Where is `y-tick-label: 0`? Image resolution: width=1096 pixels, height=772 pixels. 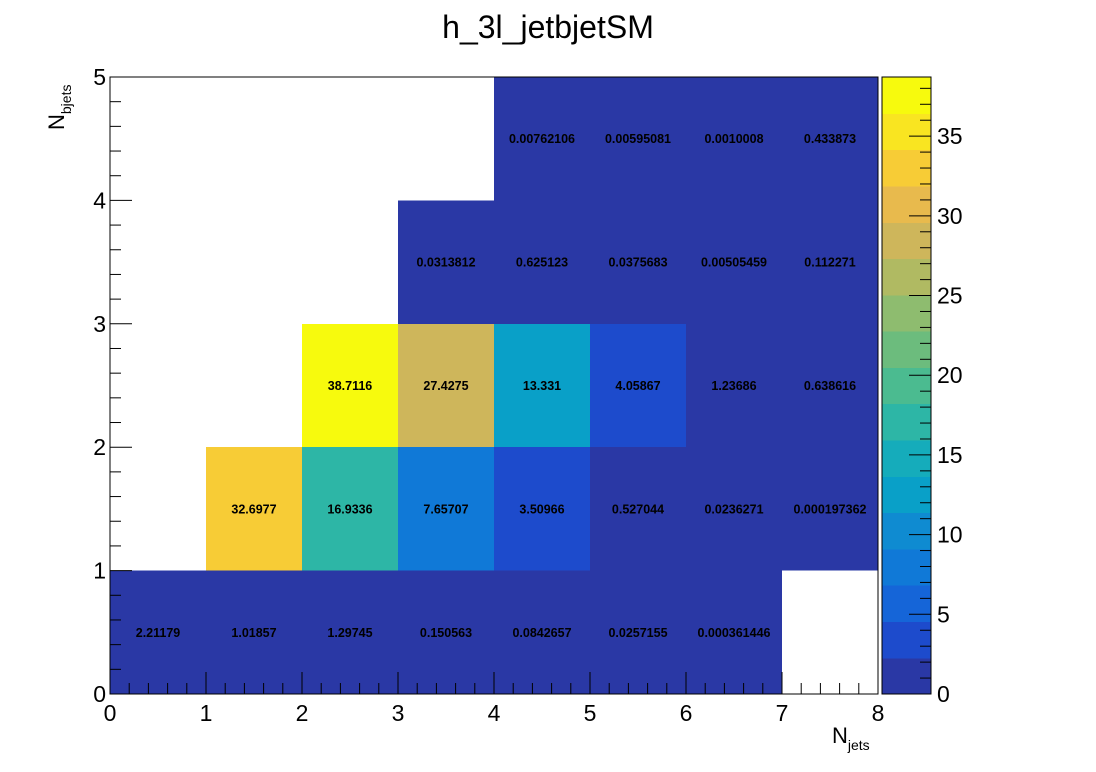
y-tick-label: 0 is located at coordinates (99, 694).